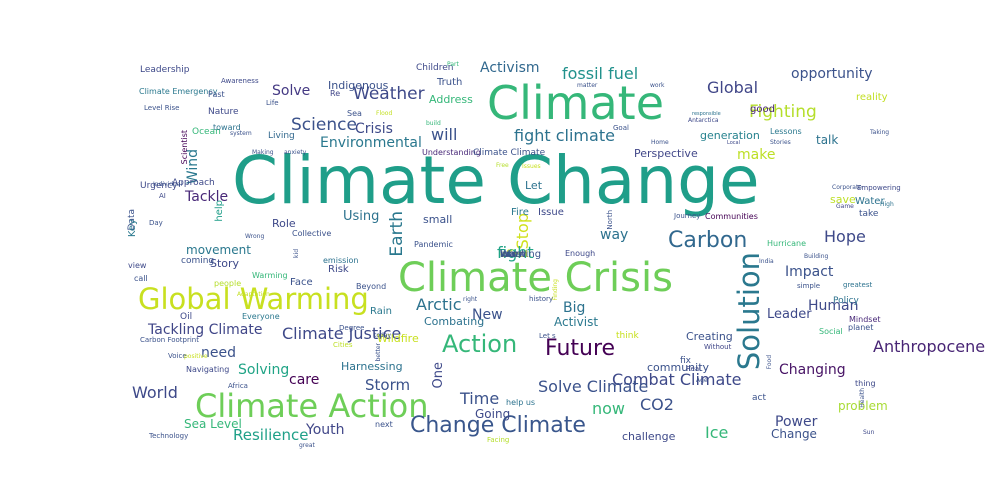 Image resolution: width=1000 pixels, height=500 pixels. I want to click on word-goal: Goal, so click(621, 128).